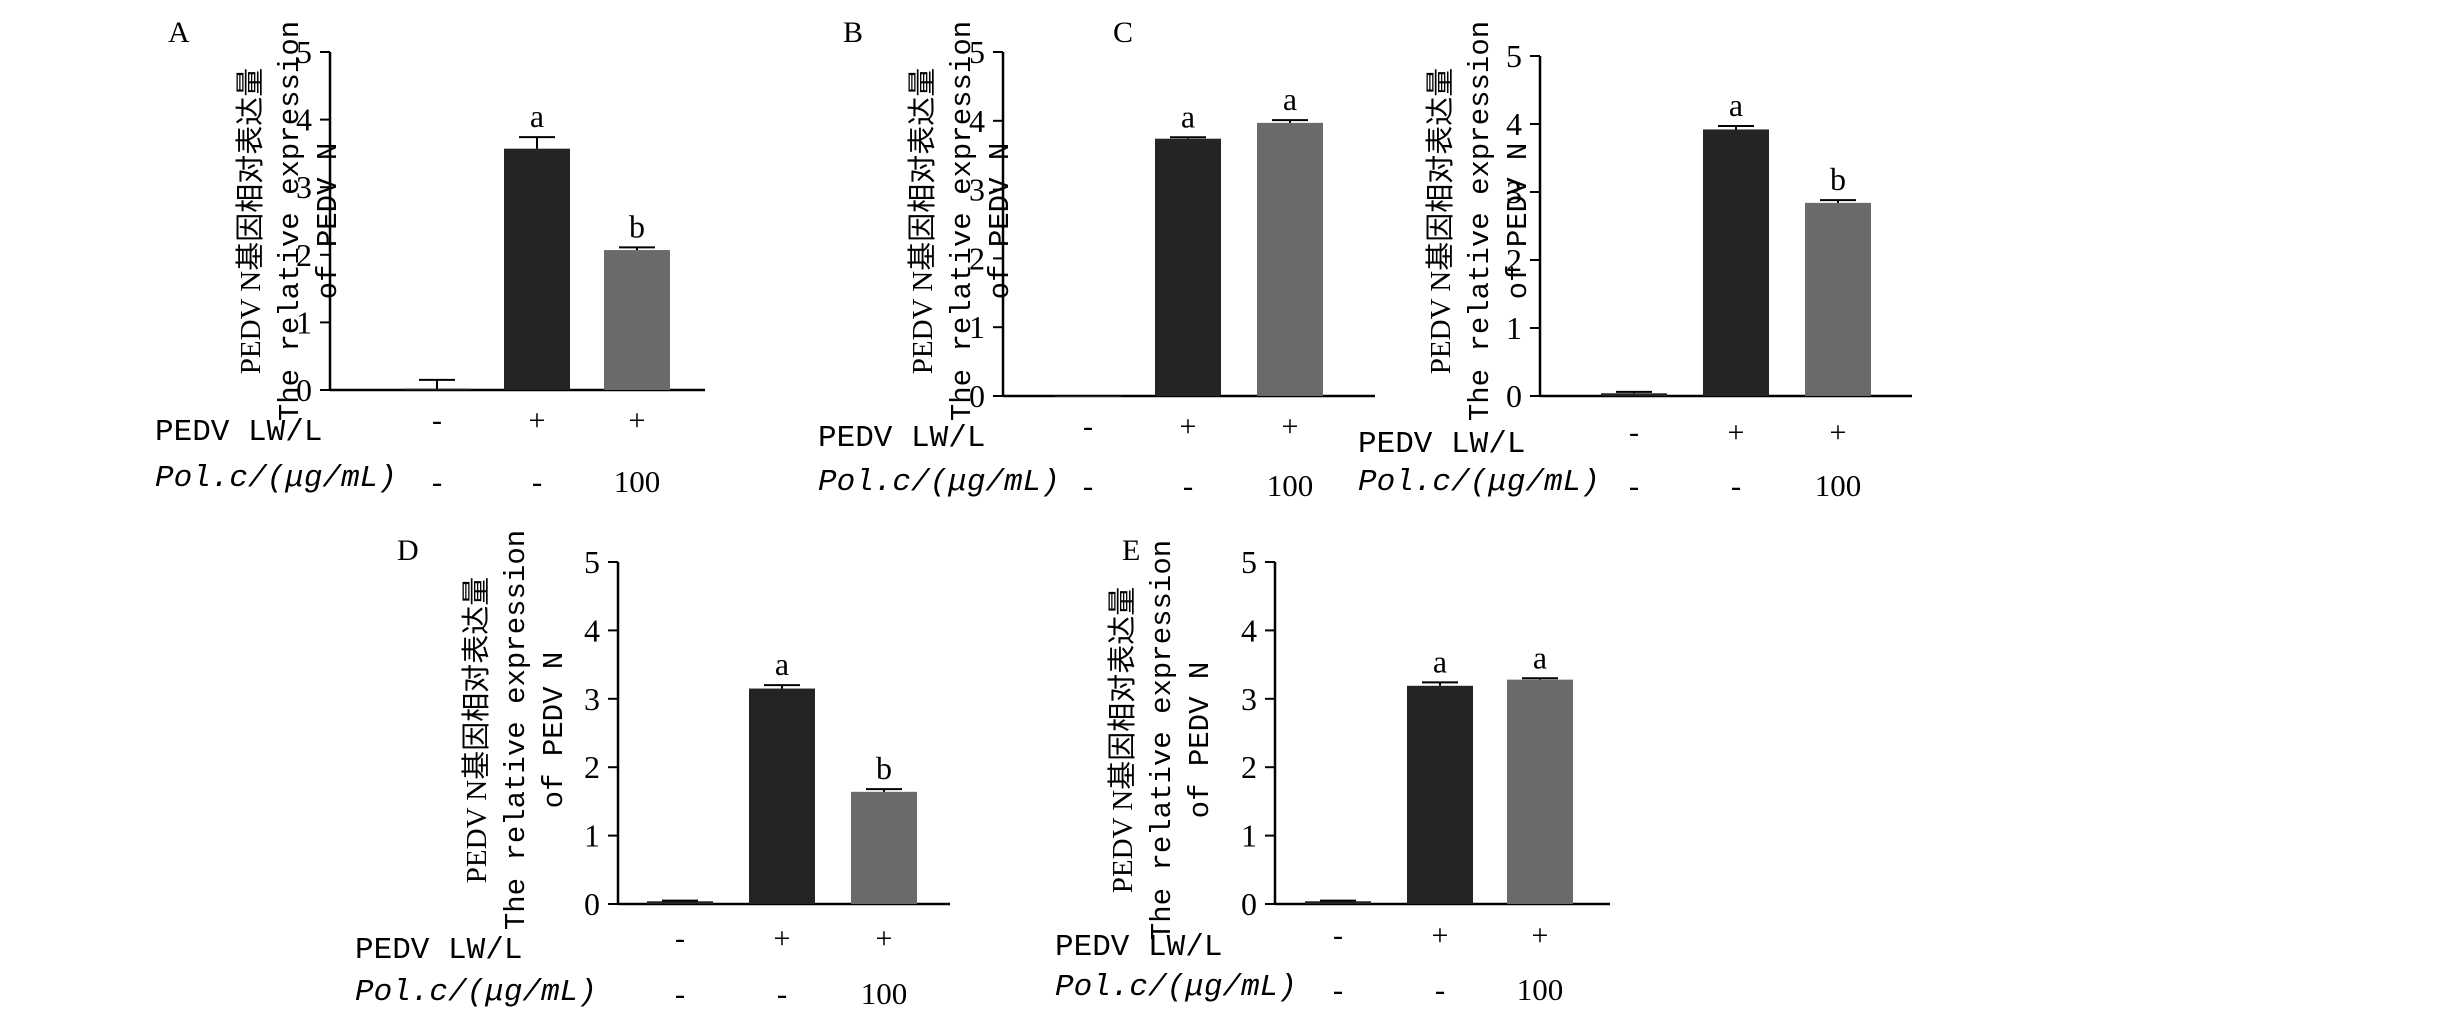 The width and height of the screenshot is (2448, 1013). I want to click on panel-label: D, so click(408, 550).